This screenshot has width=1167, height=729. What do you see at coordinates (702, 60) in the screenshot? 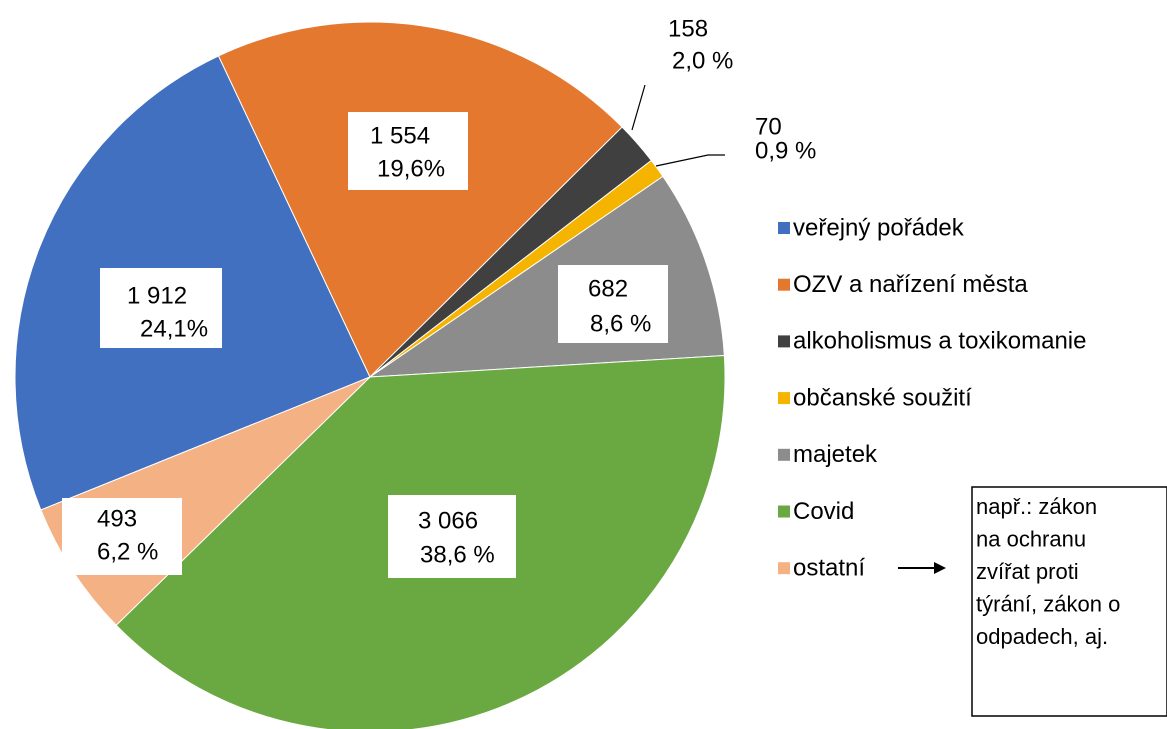
I see `percent-label: 2,0 %` at bounding box center [702, 60].